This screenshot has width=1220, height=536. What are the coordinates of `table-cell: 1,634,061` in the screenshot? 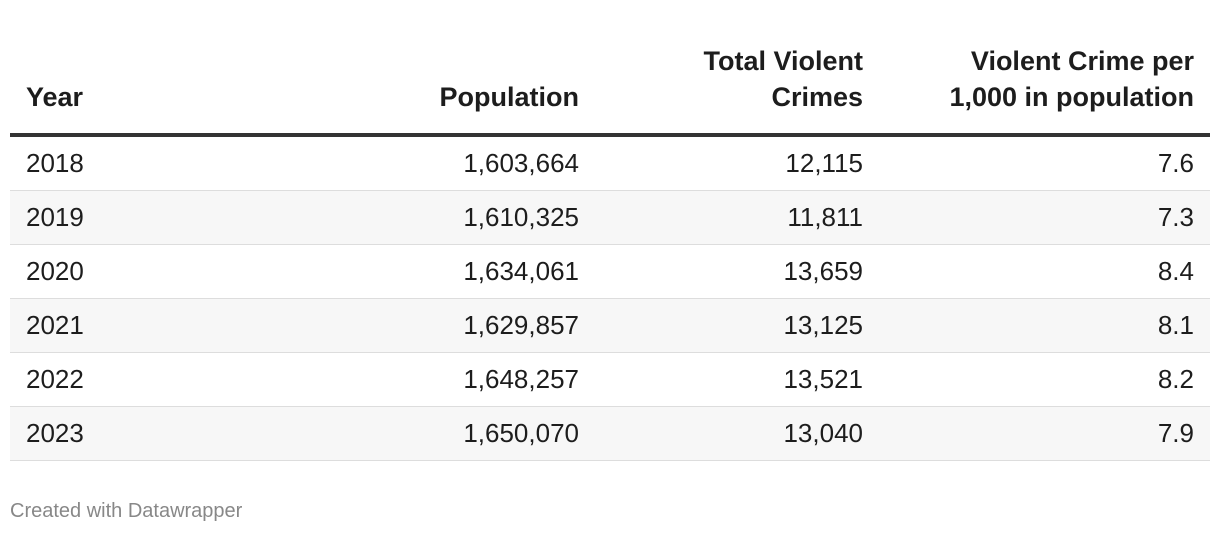 It's located at (447, 271).